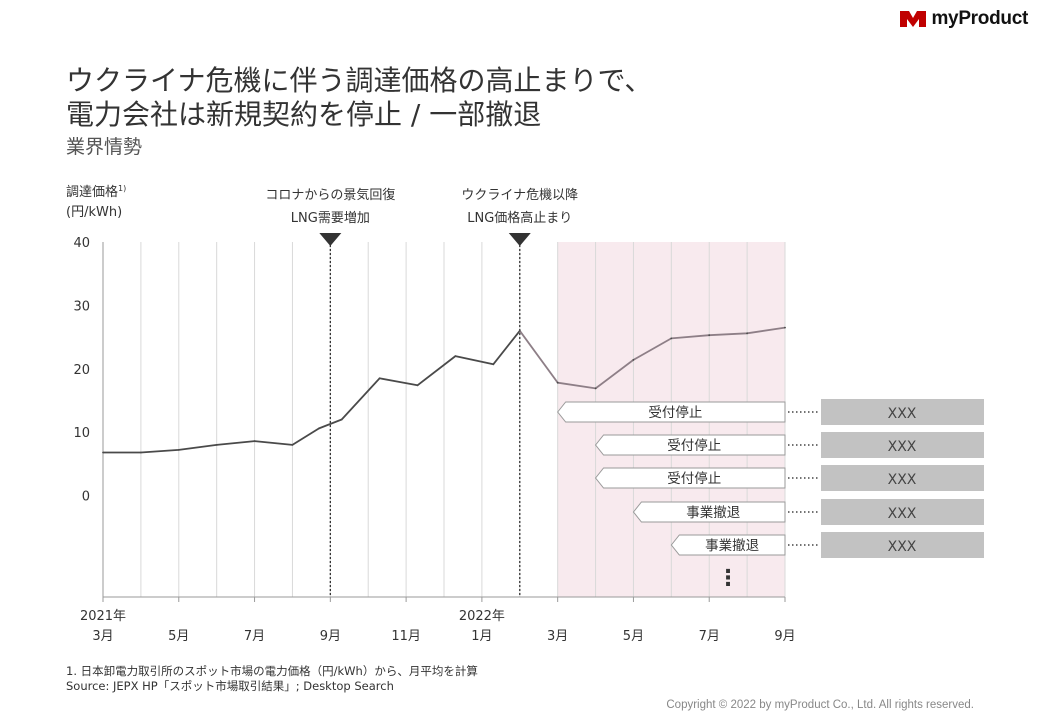 The image size is (1040, 720). I want to click on footnote-1: 1. 日本卸電力取引所のスポット市場の電力価格（円/kWh）から、月平均を計算, so click(272, 671).